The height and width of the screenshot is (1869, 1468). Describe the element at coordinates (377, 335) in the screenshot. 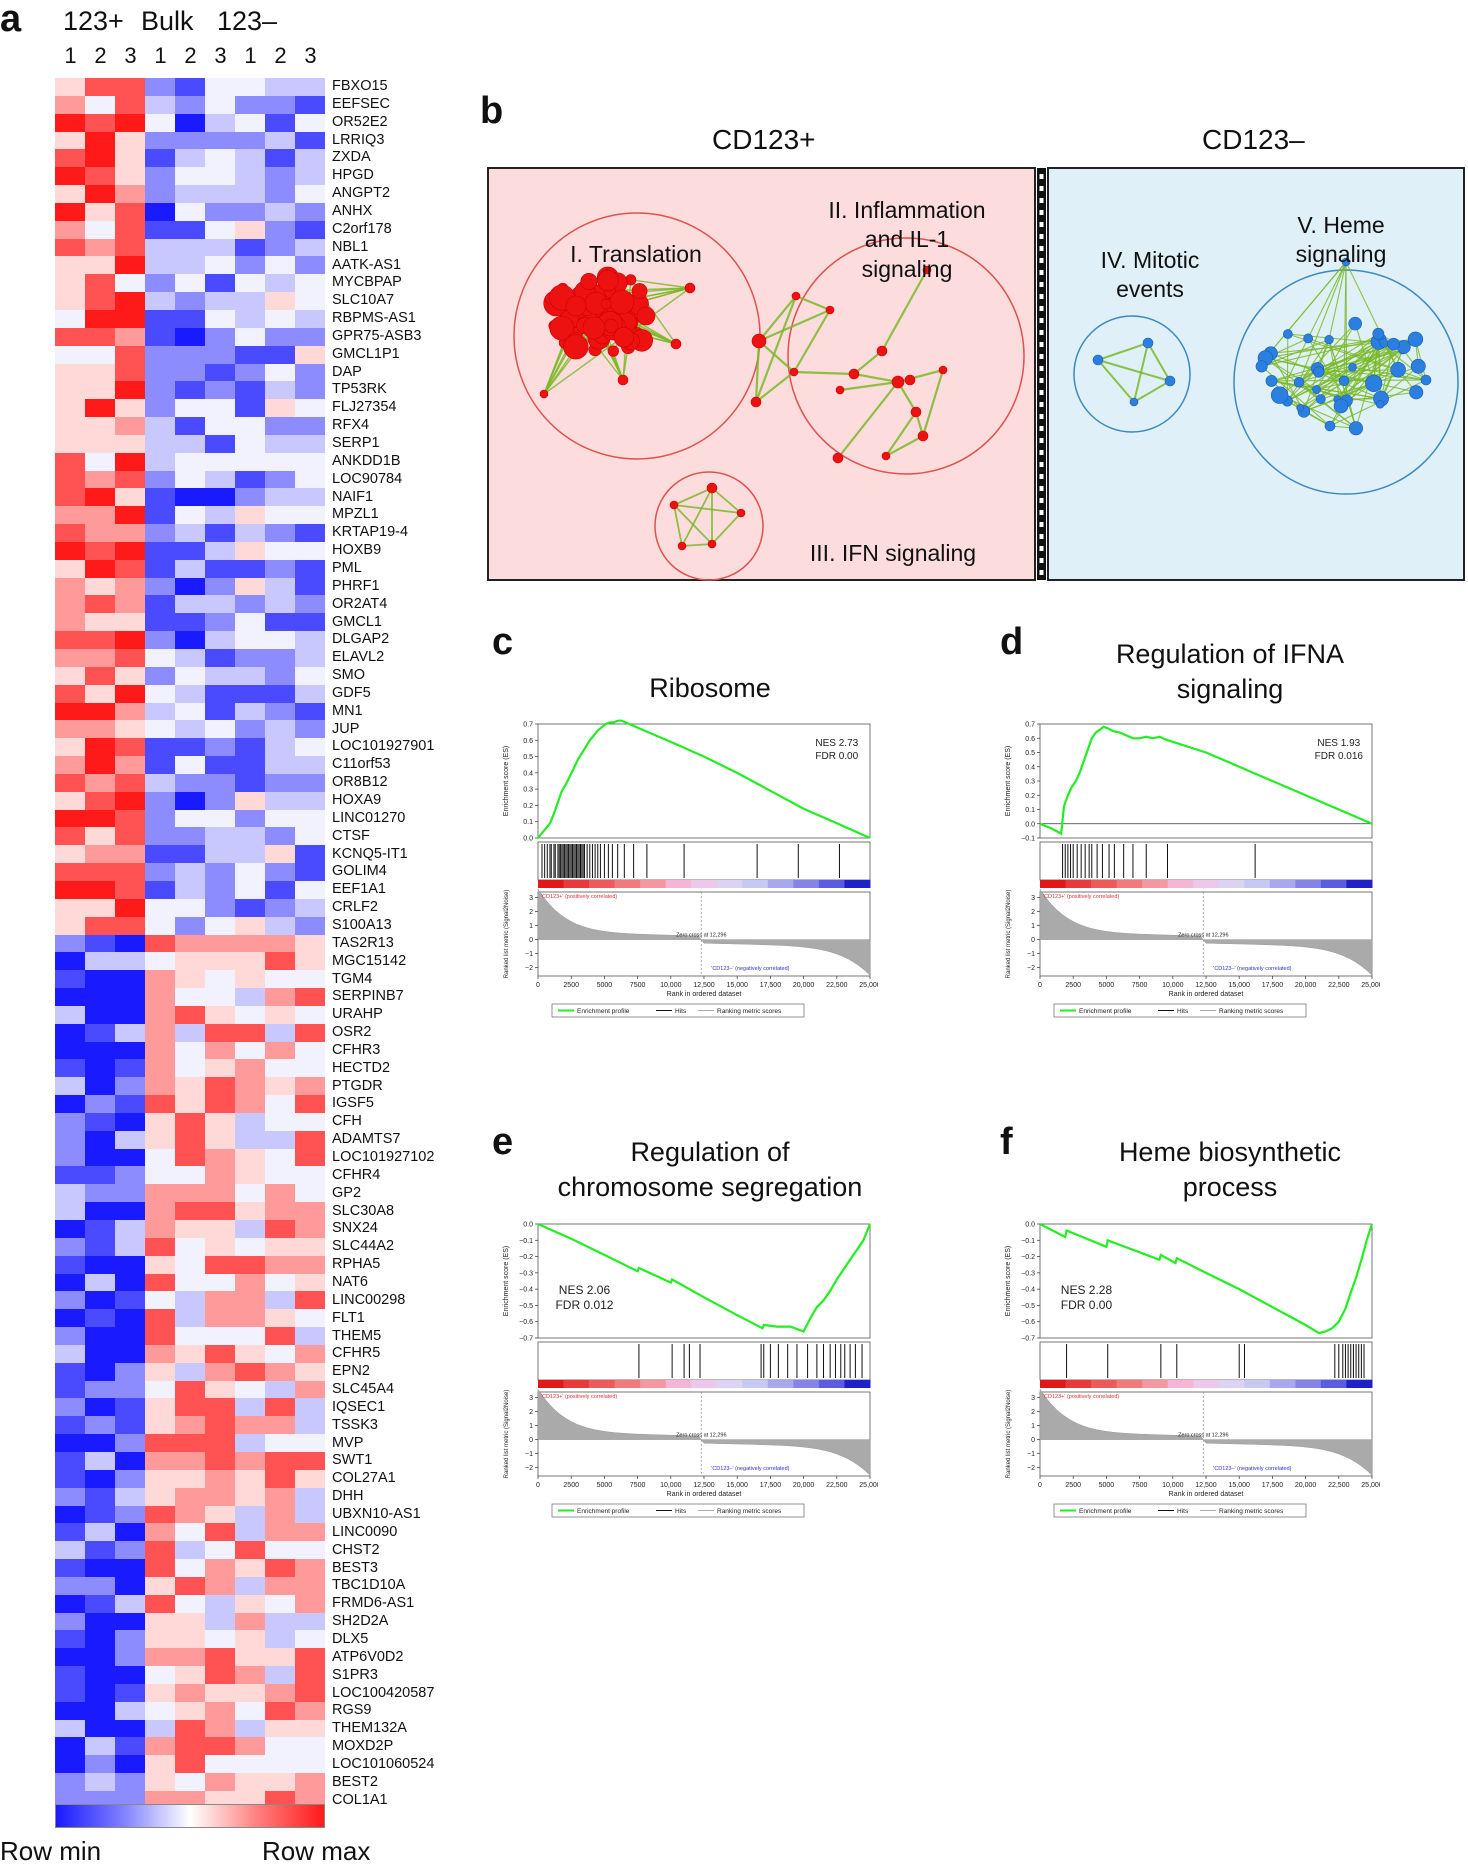

I see `gene-label: GPR75-ASB3` at that location.